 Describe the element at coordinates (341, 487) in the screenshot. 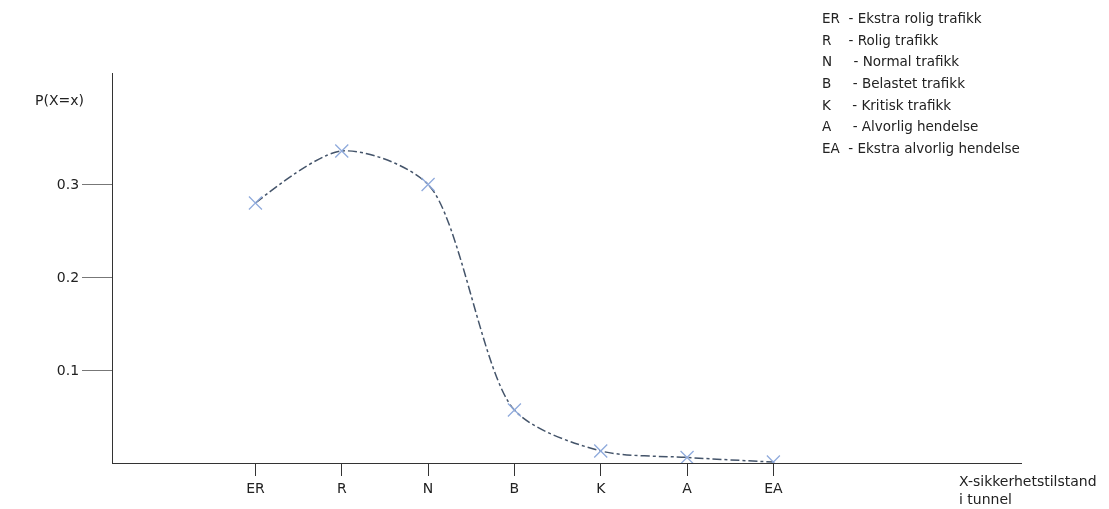

I see `x-tick-label: R` at that location.